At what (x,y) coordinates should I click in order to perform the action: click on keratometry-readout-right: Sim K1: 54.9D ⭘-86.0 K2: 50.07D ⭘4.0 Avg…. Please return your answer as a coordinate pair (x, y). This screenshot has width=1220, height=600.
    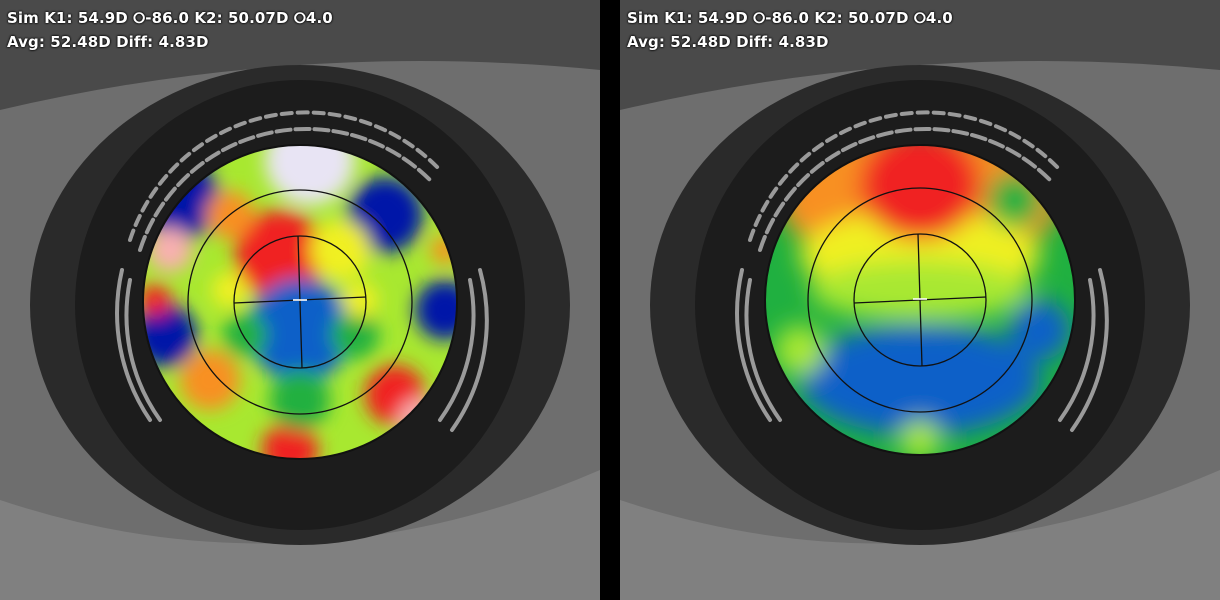
    Looking at the image, I should click on (790, 30).